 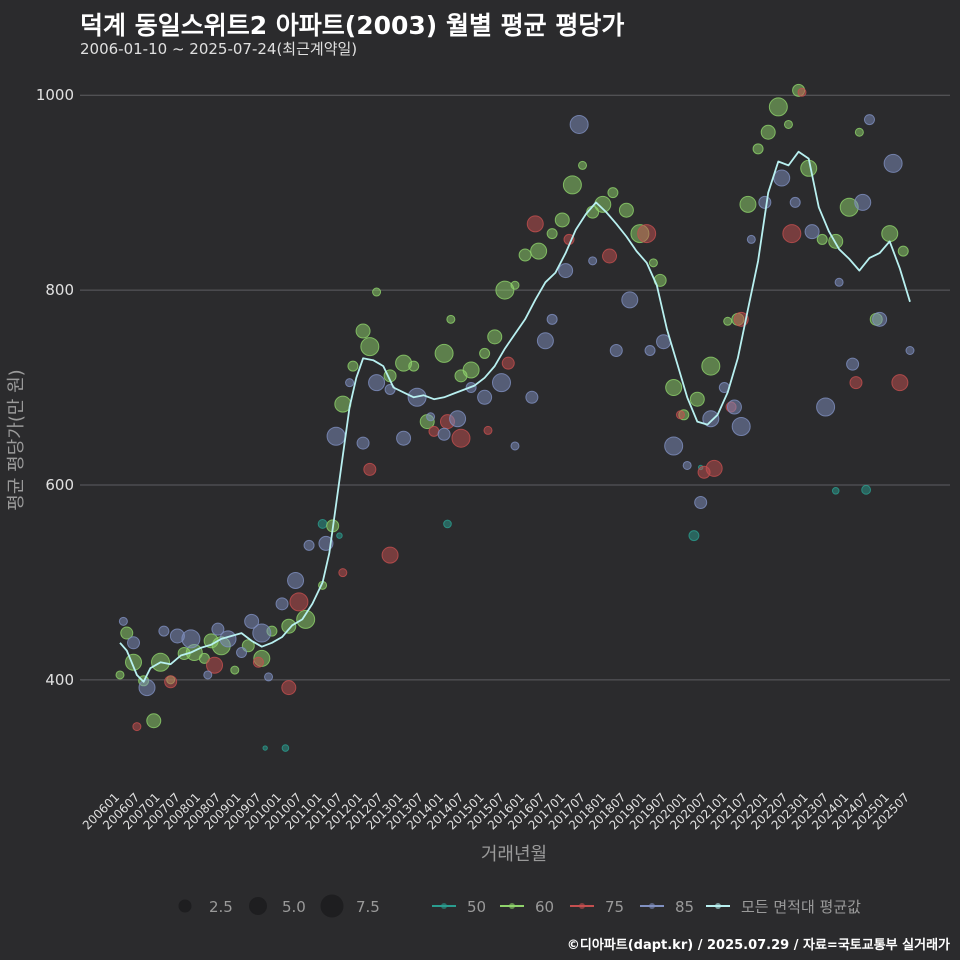 I want to click on y-tick-label: 1000, so click(x=55, y=95).